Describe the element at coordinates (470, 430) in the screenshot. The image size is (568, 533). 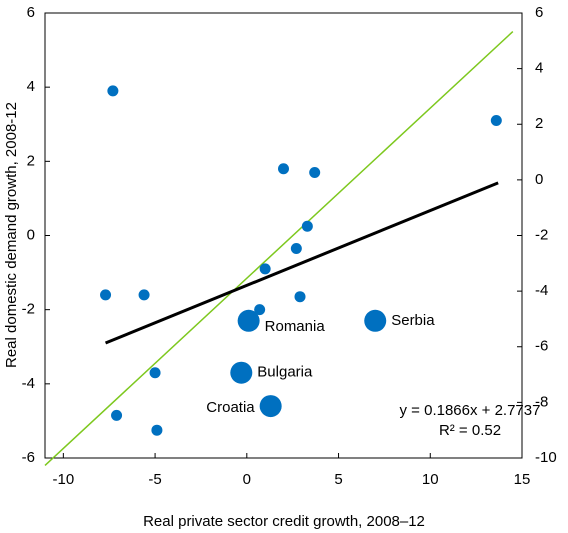
I see `r-squared: R² = 0.52` at that location.